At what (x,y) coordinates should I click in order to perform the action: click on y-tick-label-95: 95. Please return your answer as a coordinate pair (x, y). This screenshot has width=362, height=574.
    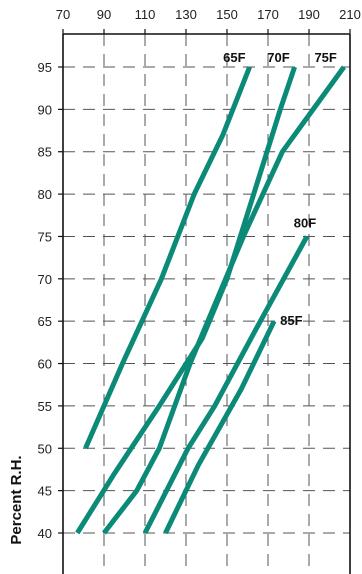
    Looking at the image, I should click on (45, 67).